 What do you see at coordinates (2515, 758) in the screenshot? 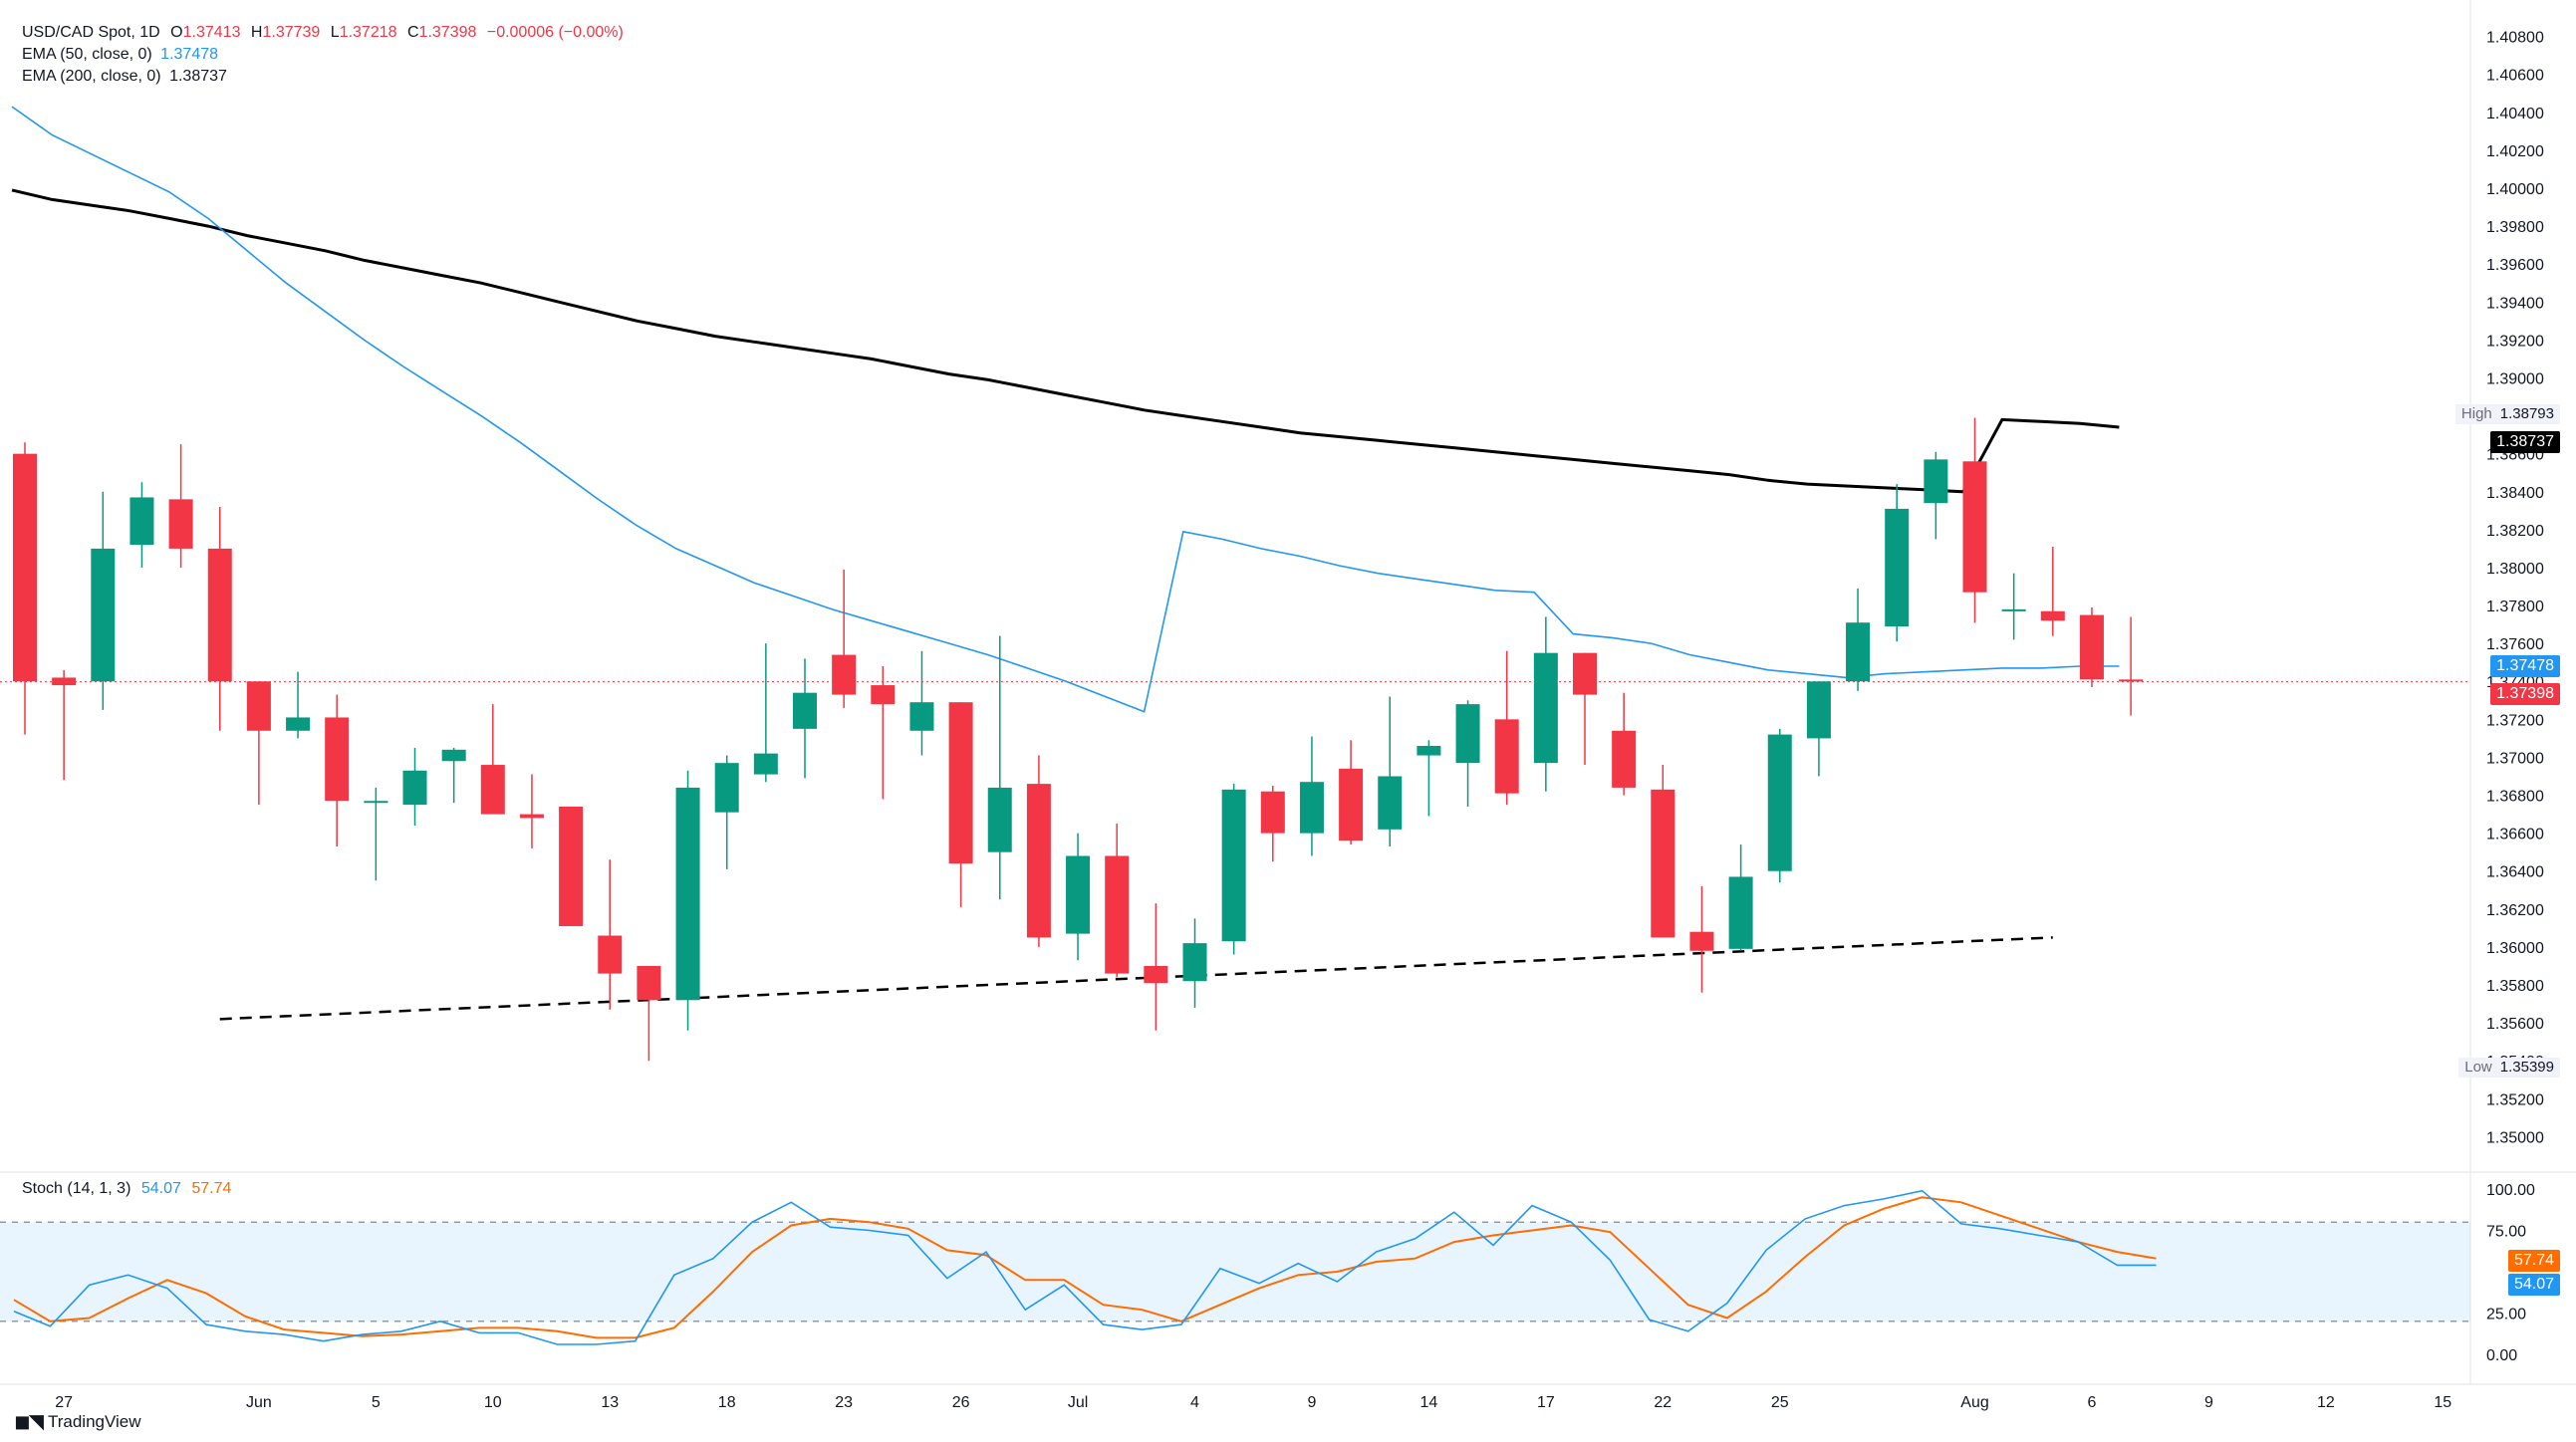
I see `price-tick-label: 1.37000` at bounding box center [2515, 758].